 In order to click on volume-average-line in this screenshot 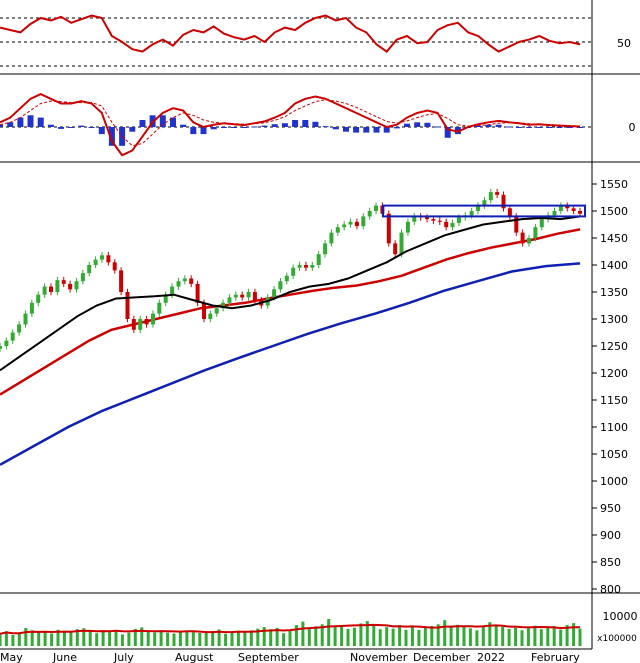, I will do `click(290, 629)`.